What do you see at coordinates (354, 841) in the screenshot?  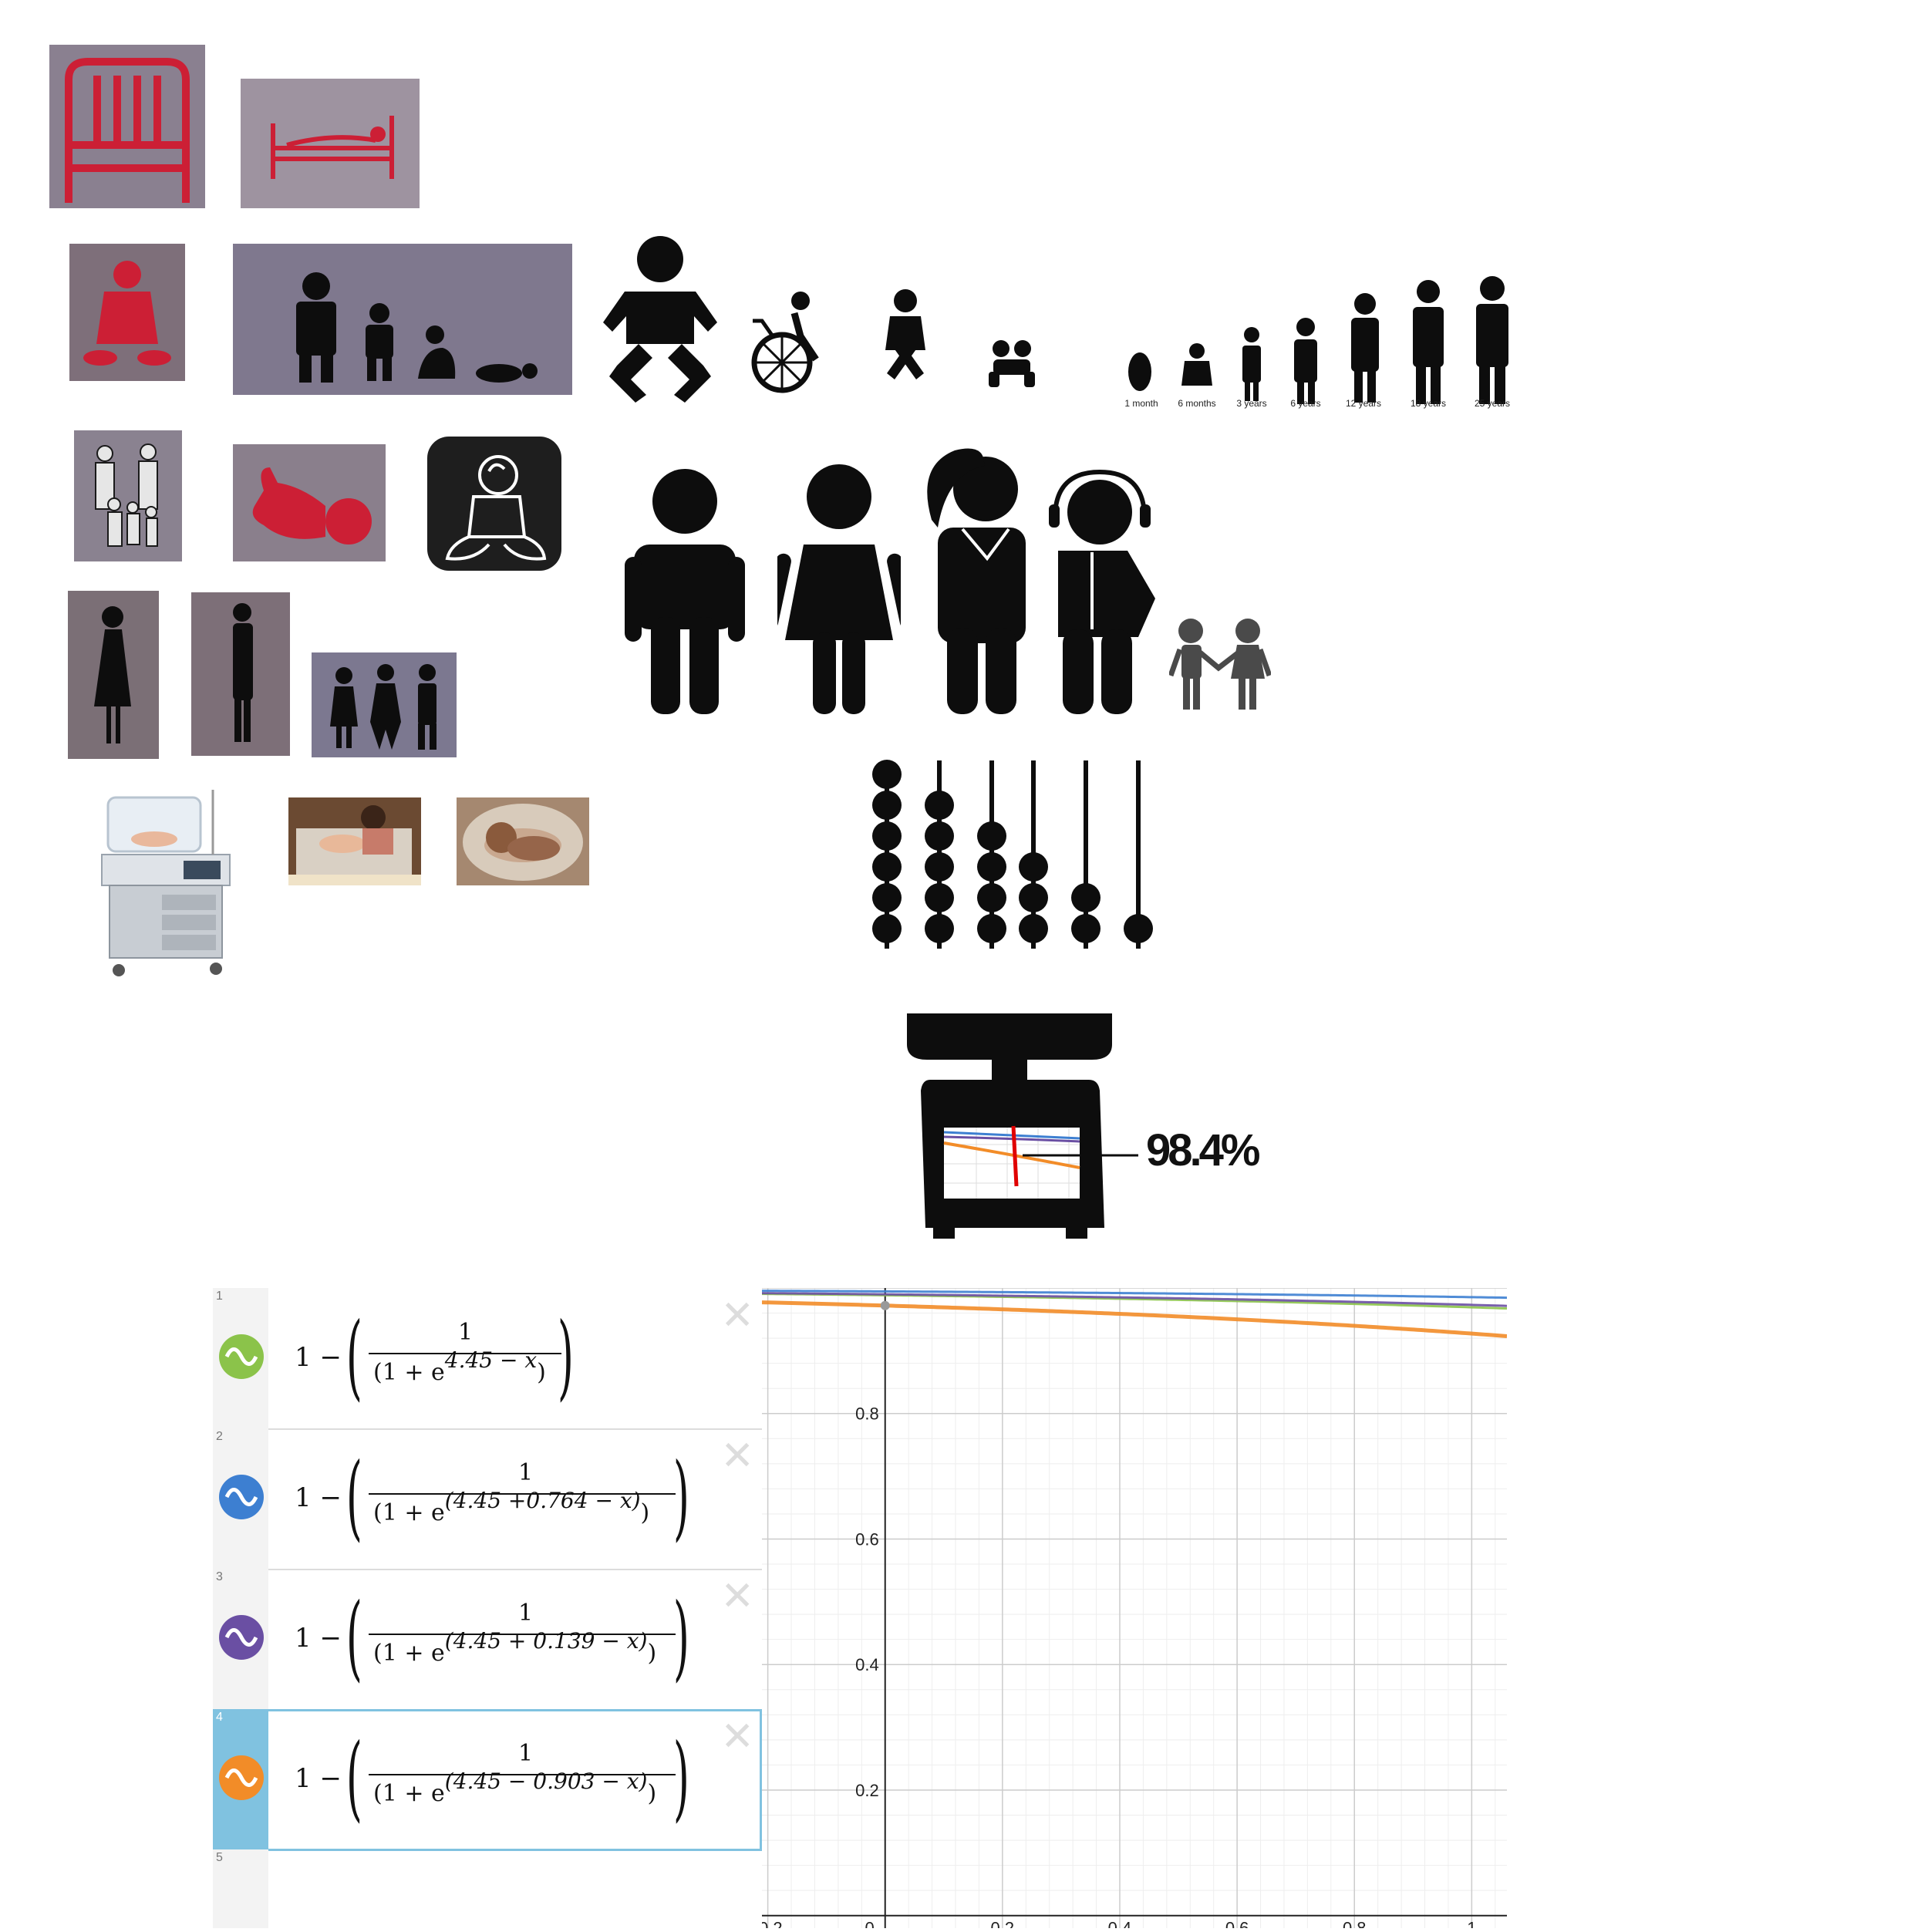 I see `nurse-incubator-photo` at bounding box center [354, 841].